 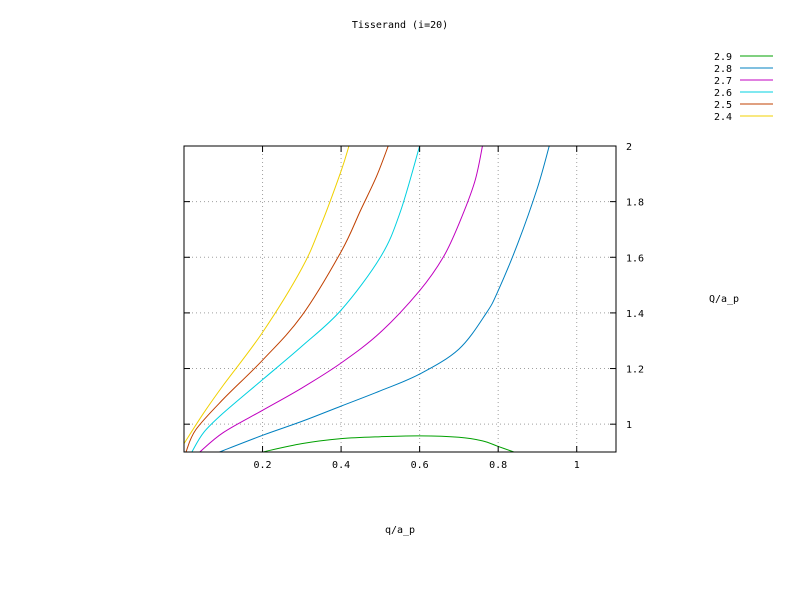 I want to click on legend: 2.92.82.72.62.52.4, so click(x=743, y=87).